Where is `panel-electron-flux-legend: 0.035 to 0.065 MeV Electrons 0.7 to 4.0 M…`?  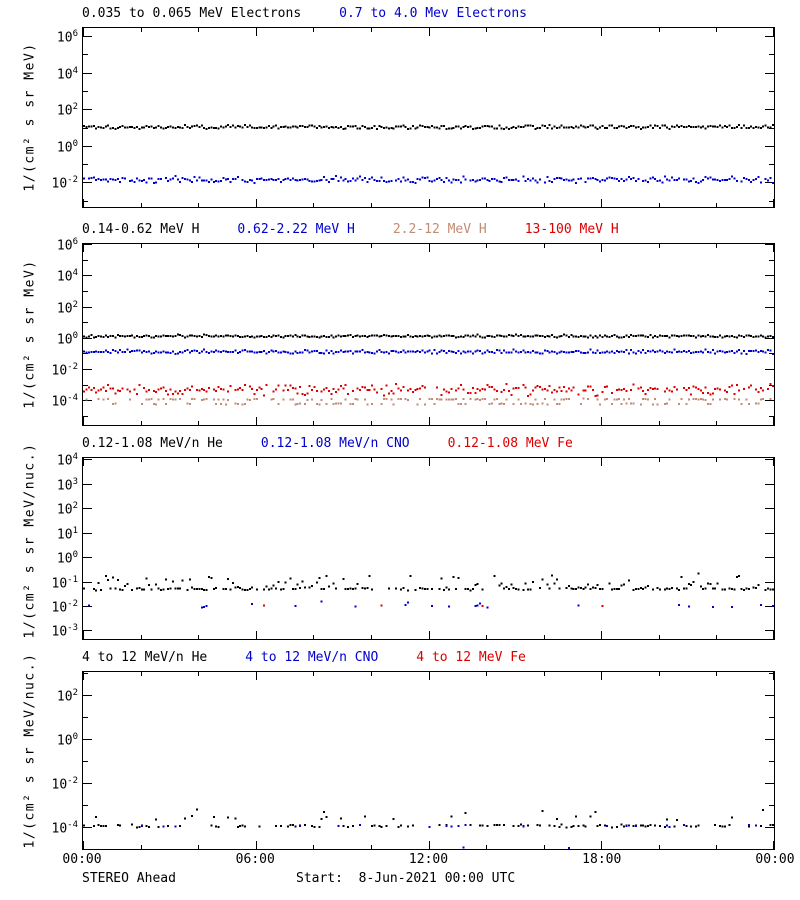 panel-electron-flux-legend: 0.035 to 0.065 MeV Electrons 0.7 to 4.0 M… is located at coordinates (323, 13).